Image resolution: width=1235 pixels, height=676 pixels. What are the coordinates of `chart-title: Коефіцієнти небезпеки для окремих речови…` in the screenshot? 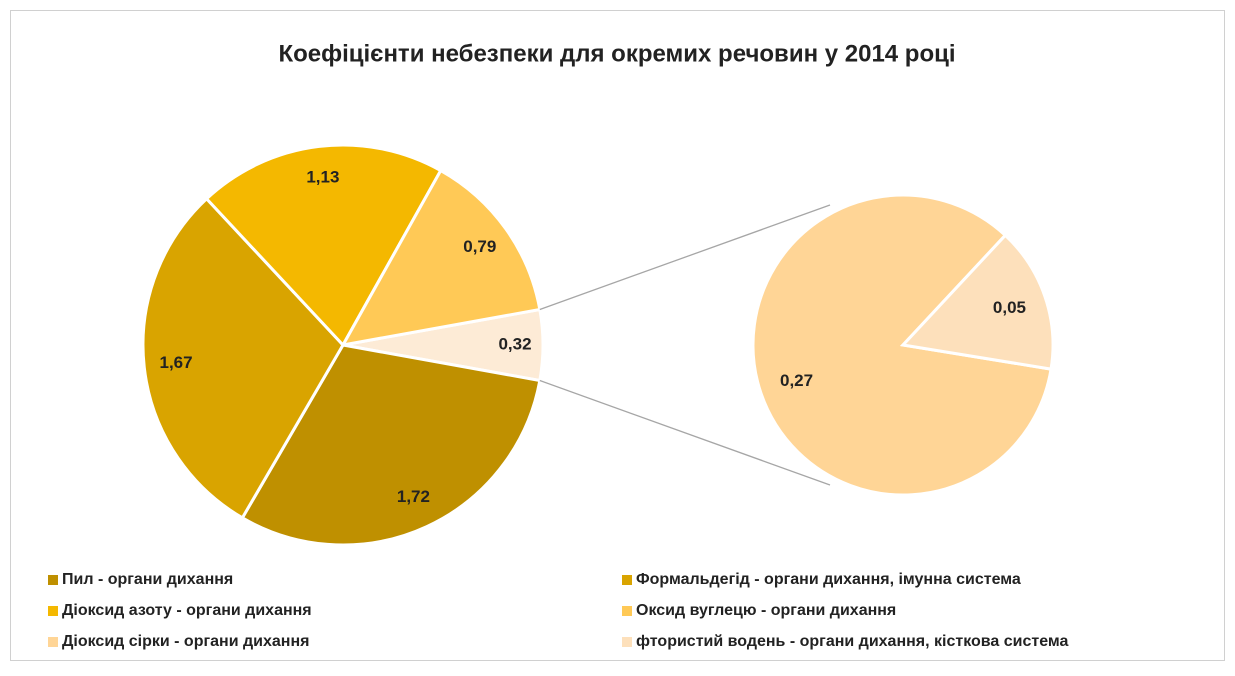 It's located at (616, 53).